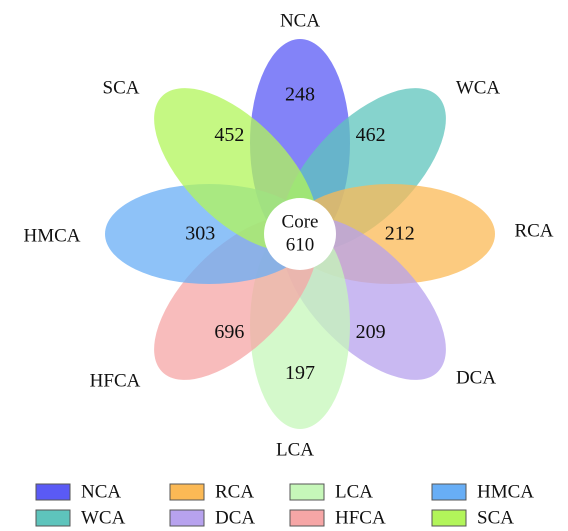 The width and height of the screenshot is (568, 531). Describe the element at coordinates (187, 492) in the screenshot. I see `legend-swatch-rca` at that location.